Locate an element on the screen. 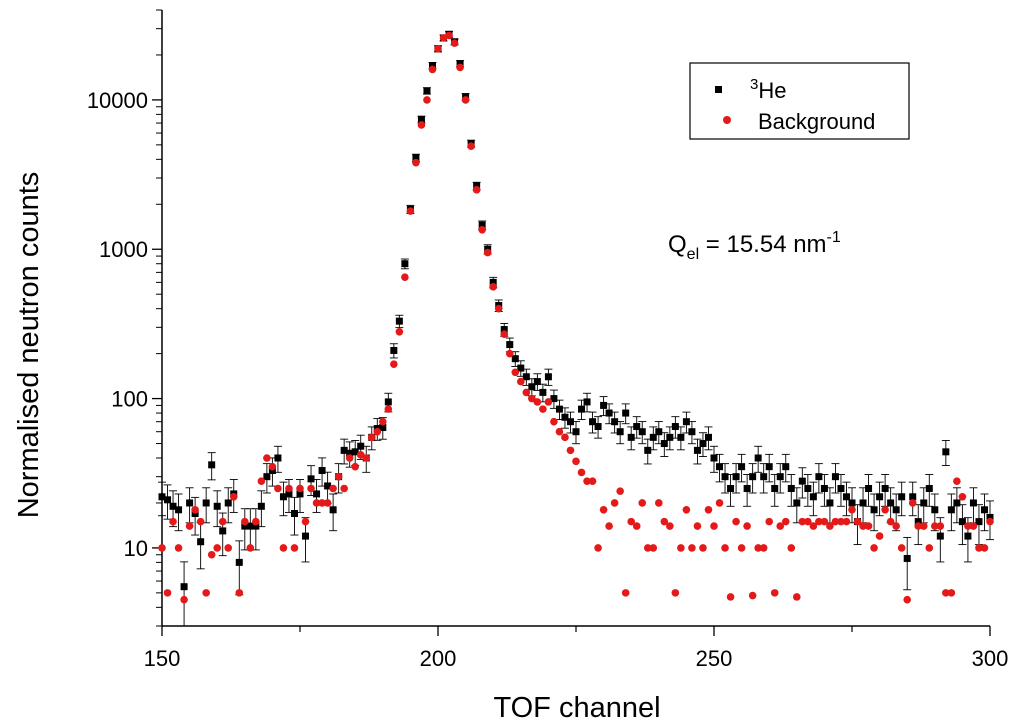  legend-label-he3-superscript: 3 is located at coordinates (754, 84).